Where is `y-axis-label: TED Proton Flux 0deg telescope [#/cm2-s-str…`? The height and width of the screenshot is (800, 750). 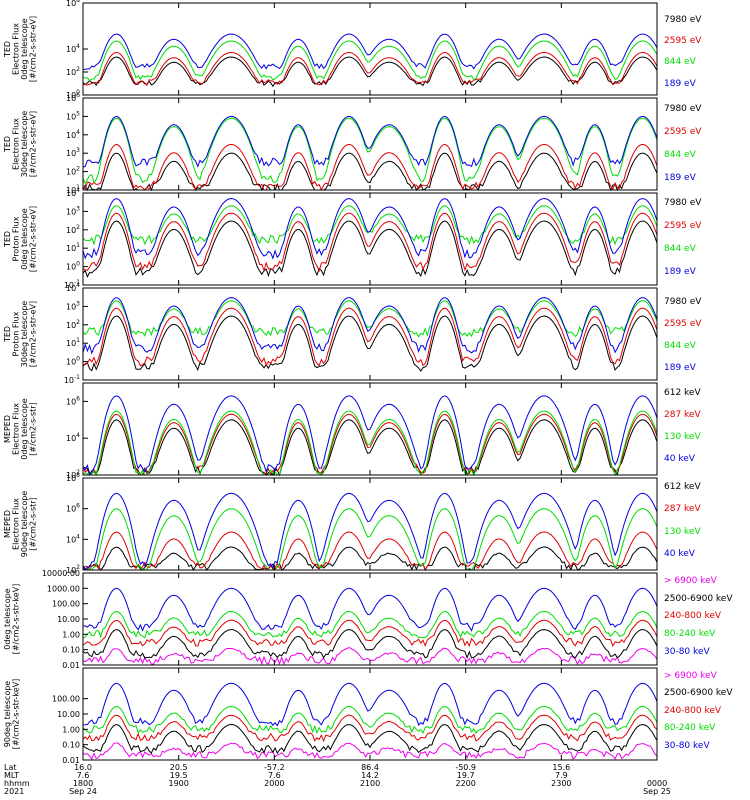 y-axis-label: TED Proton Flux 0deg telescope [#/cm2-s-str… is located at coordinates (20, 239).